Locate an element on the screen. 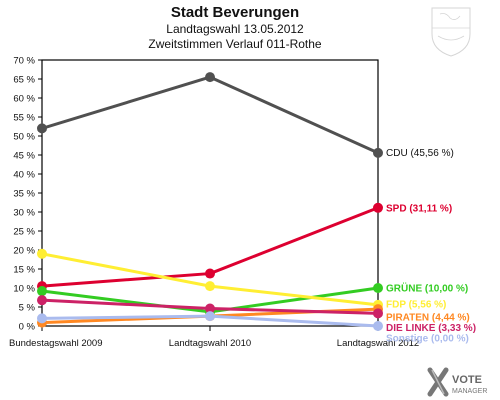 This screenshot has width=500, height=400. series-label: SPD (31,11 %) is located at coordinates (419, 209).